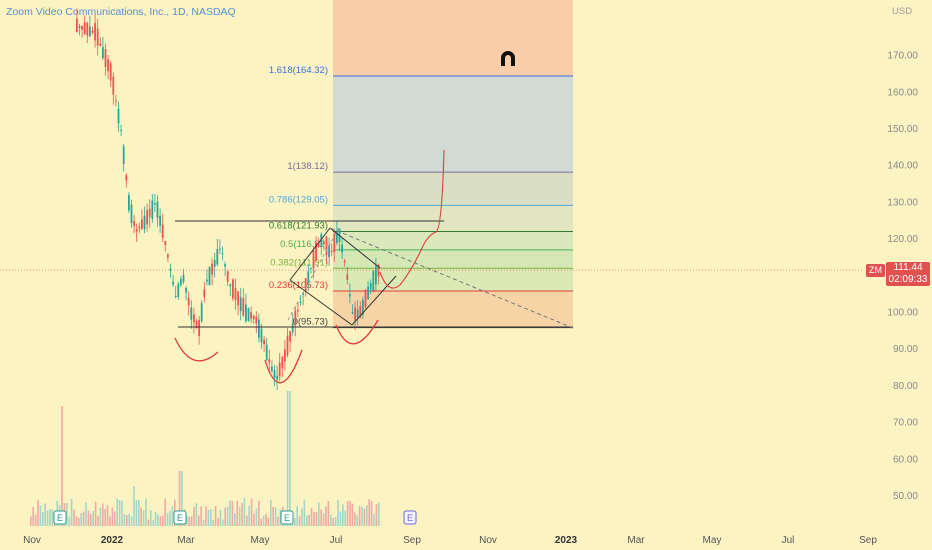 The height and width of the screenshot is (550, 932). I want to click on price-tick-label: 170.00, so click(902, 56).